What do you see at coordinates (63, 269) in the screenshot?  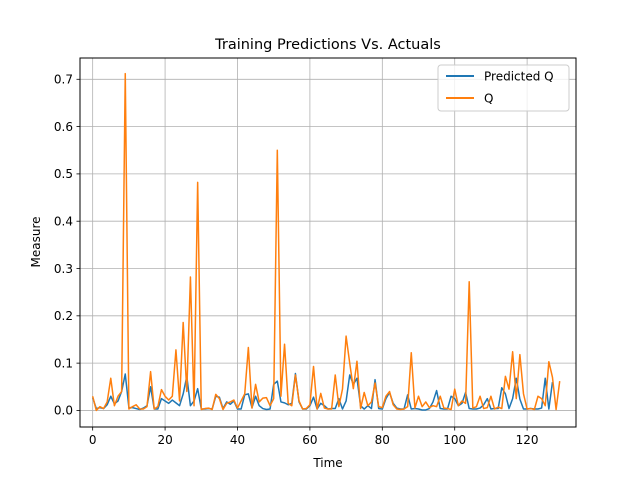 I see `y-tick-label: 0.3` at bounding box center [63, 269].